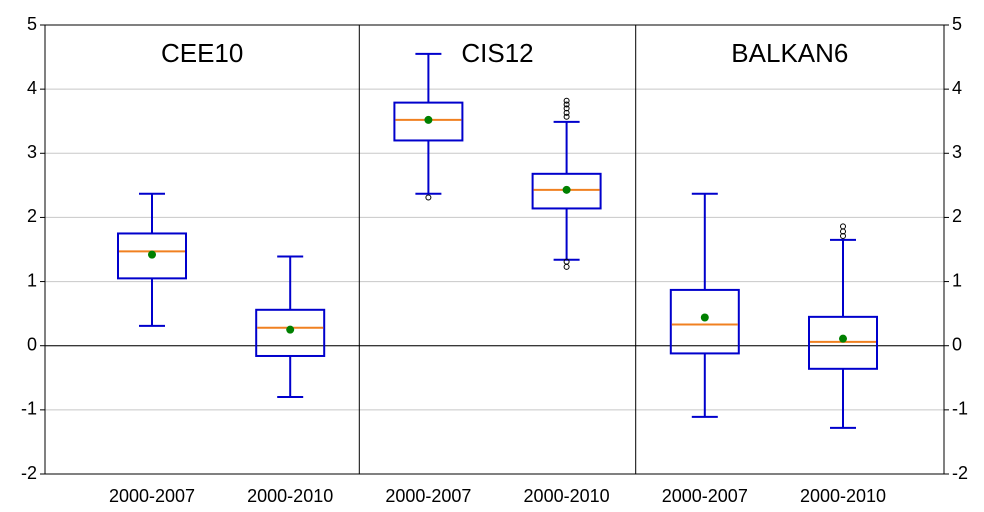 This screenshot has height=512, width=984. I want to click on y2-tick-label: 2, so click(957, 216).